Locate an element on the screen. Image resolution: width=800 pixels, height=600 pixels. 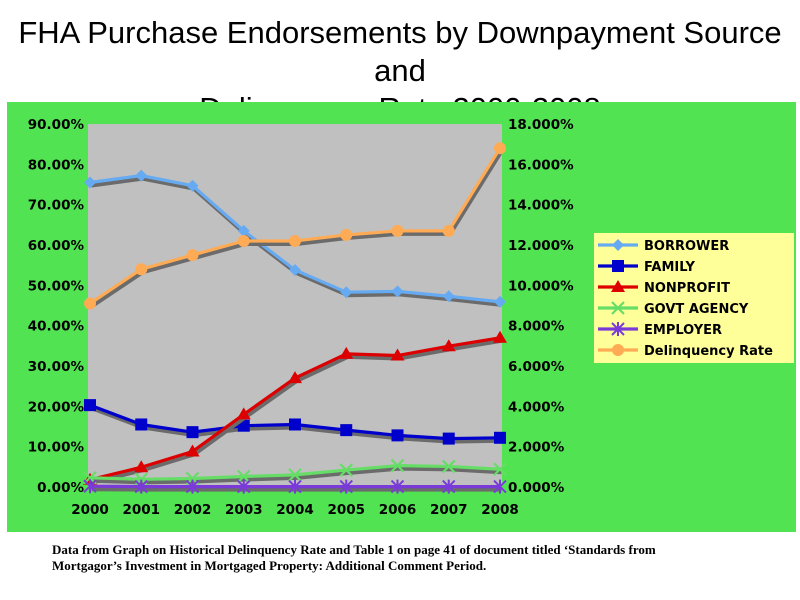
legend-item: BORROWER is located at coordinates (663, 246).